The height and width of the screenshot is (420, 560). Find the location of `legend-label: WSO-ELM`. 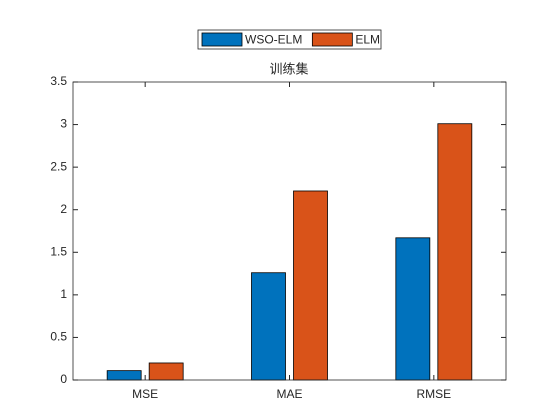

legend-label: WSO-ELM is located at coordinates (273, 40).